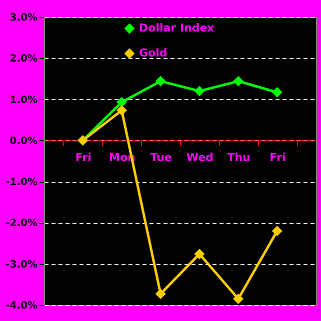 The height and width of the screenshot is (321, 321). What do you see at coordinates (153, 53) in the screenshot?
I see `legend-label: Gold` at bounding box center [153, 53].